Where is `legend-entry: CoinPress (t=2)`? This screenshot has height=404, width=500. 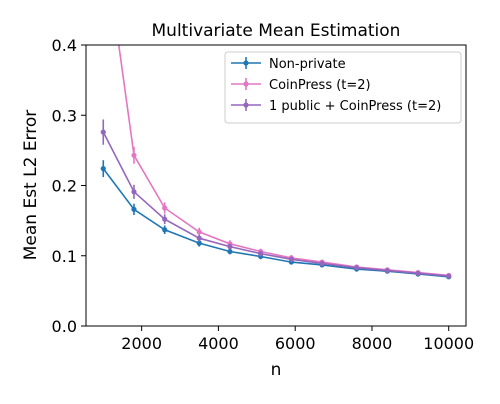
legend-entry: CoinPress (t=2) is located at coordinates (301, 85).